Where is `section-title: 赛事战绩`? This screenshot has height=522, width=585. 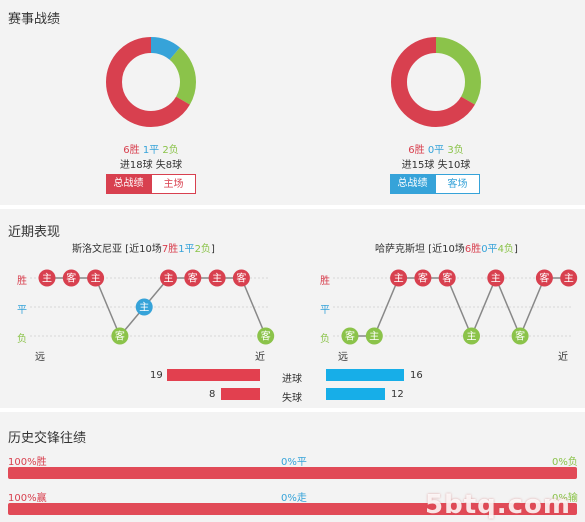 section-title: 赛事战绩 is located at coordinates (34, 19).